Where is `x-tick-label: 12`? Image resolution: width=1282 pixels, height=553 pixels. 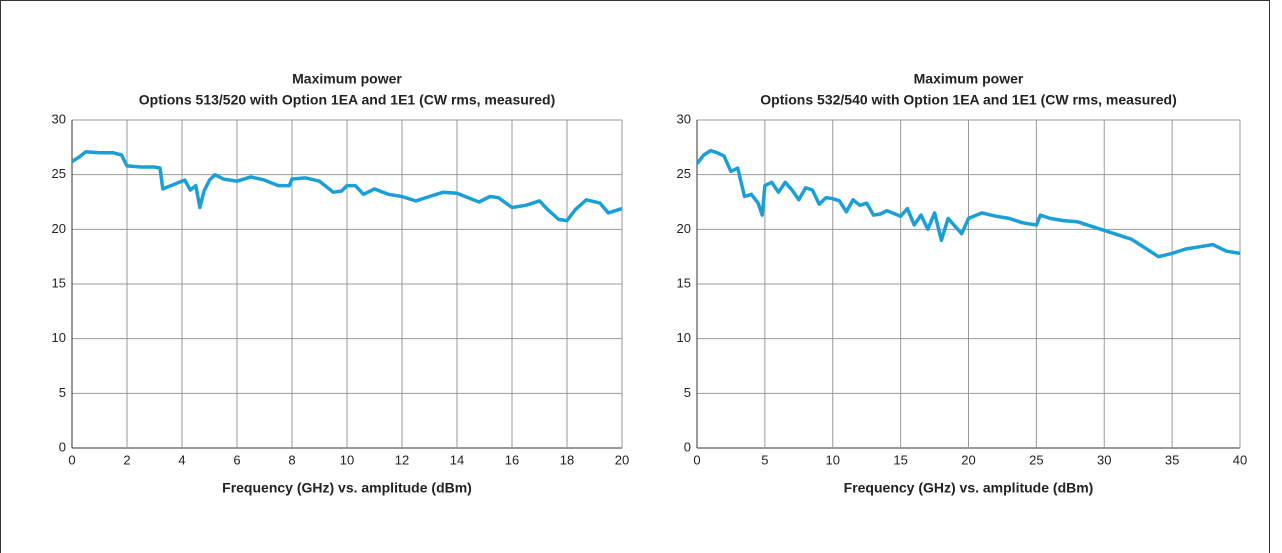 x-tick-label: 12 is located at coordinates (402, 459).